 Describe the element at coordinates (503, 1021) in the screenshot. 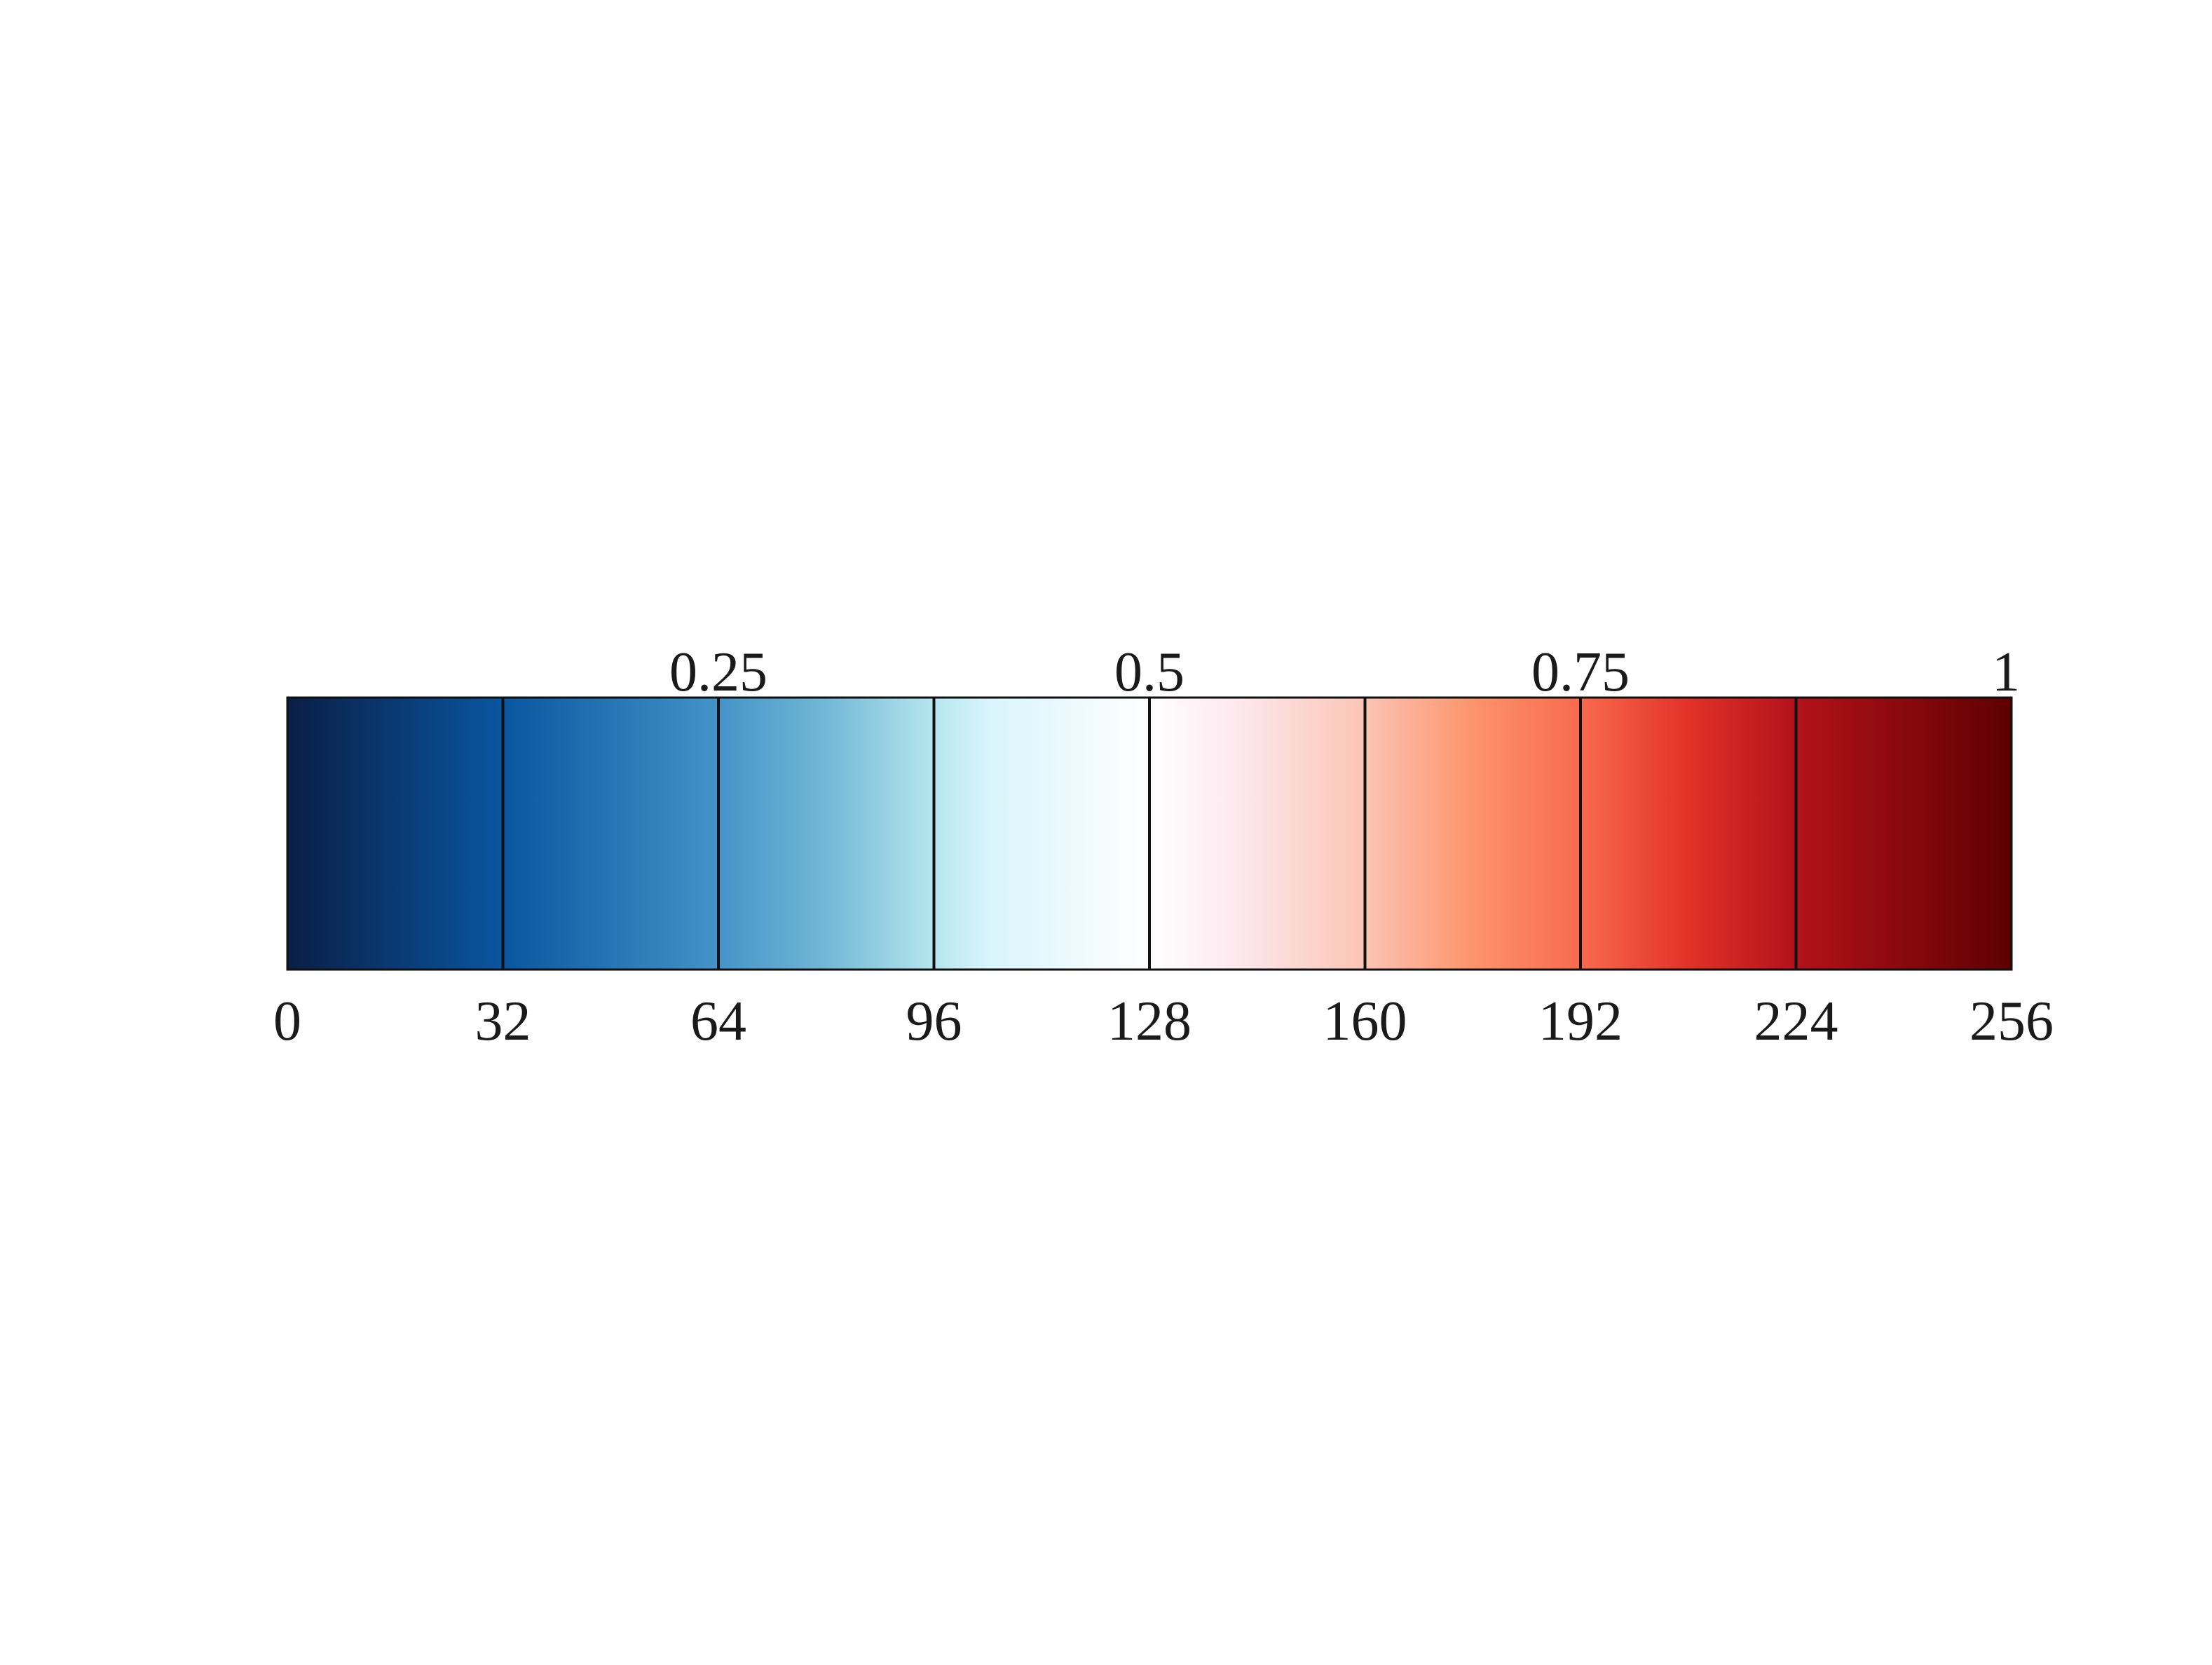

I see `bottom-tick-label: 32` at that location.